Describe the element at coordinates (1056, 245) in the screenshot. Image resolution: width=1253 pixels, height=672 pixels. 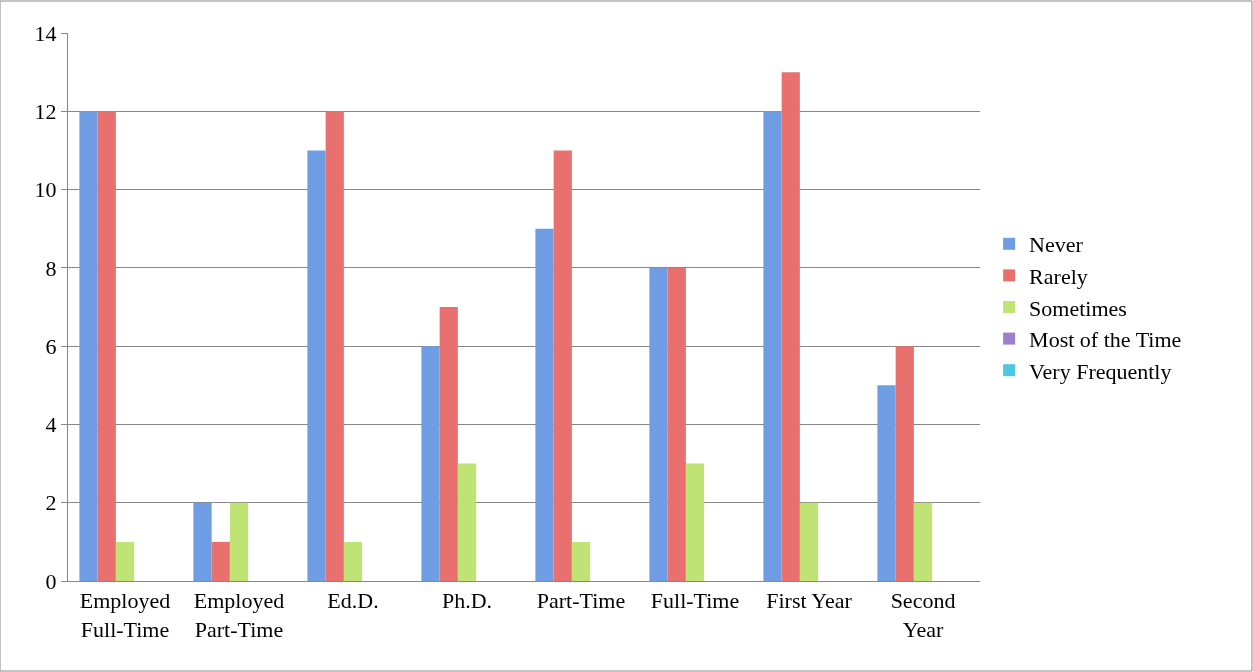
I see `legend-label: Never` at that location.